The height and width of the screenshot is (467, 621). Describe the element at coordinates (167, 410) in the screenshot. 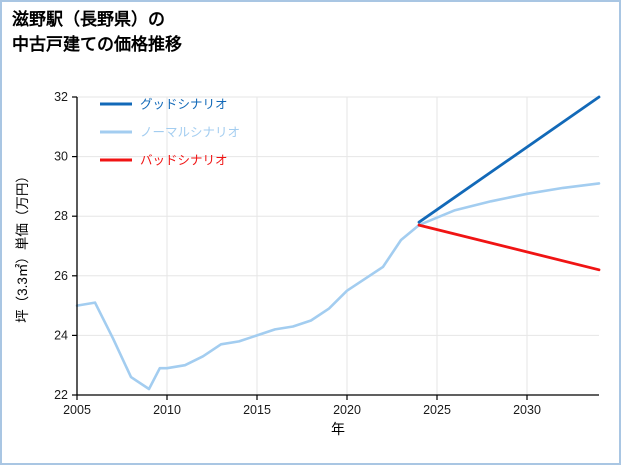

I see `x-tick-label: 2010` at that location.